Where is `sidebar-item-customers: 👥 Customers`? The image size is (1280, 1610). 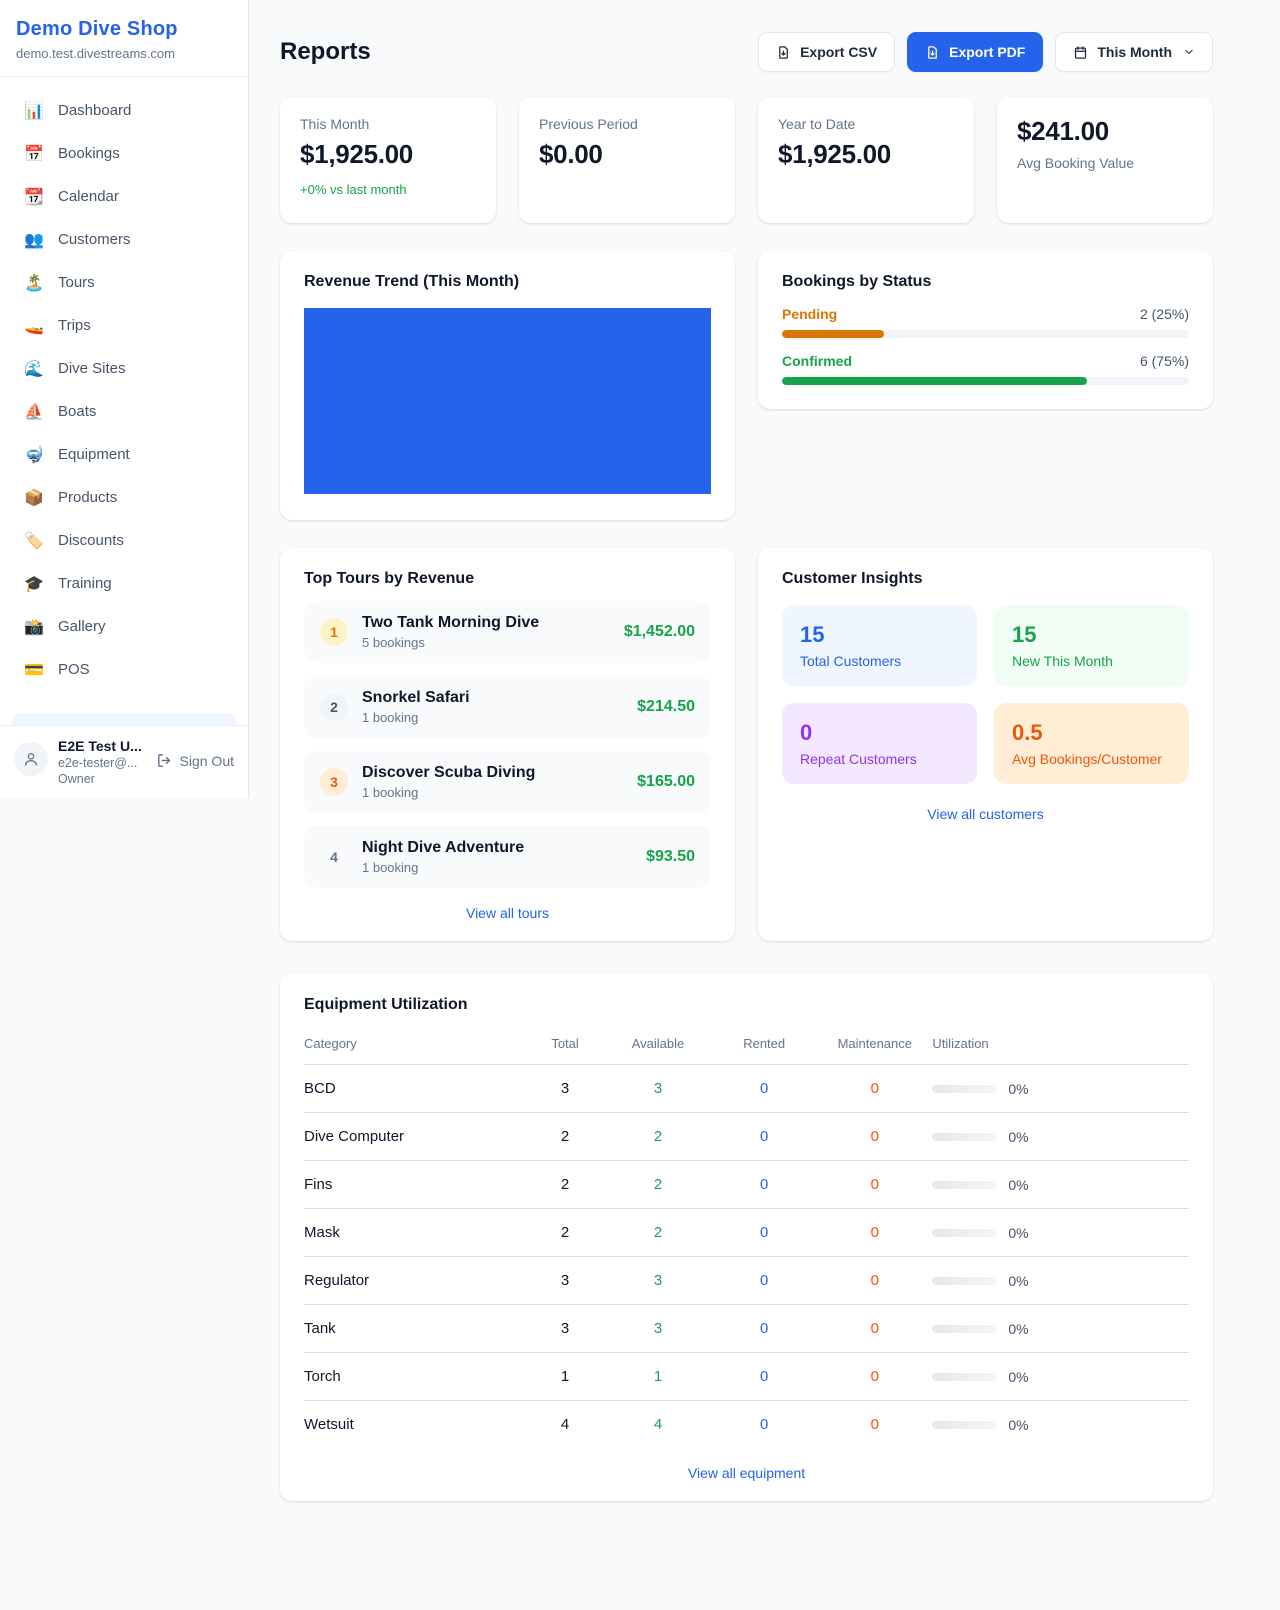
sidebar-item-customers: 👥 Customers is located at coordinates (124, 239).